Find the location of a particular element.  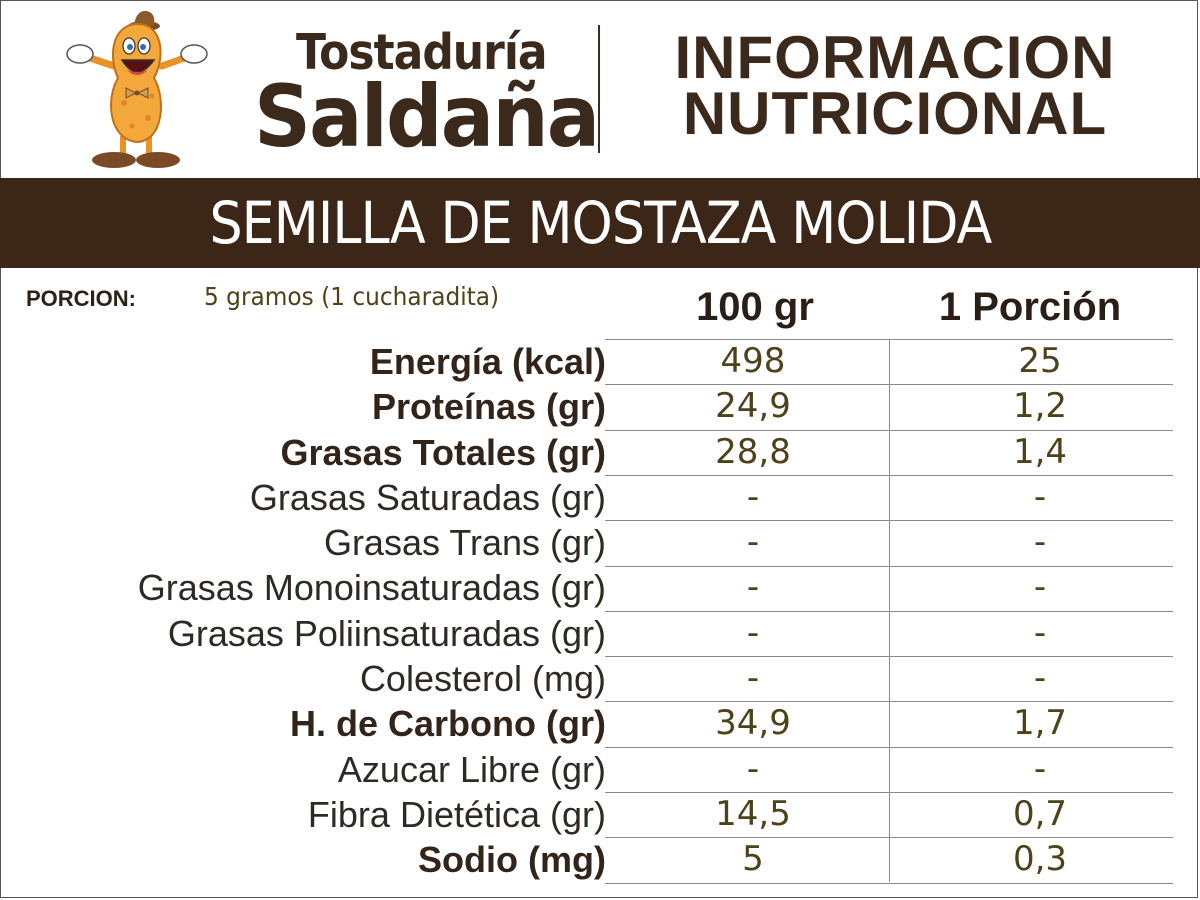

table-row: Energía (kcal) 498 25 is located at coordinates (600, 361).